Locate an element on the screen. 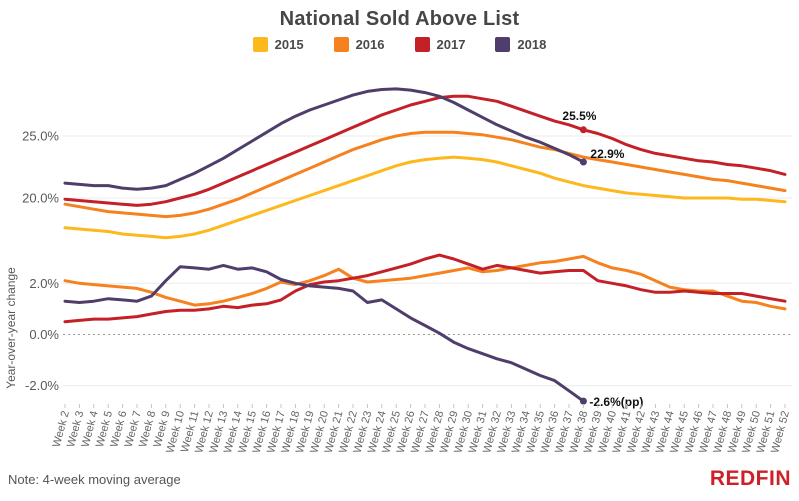 This screenshot has height=501, width=799. series-line-2018 is located at coordinates (324, 139).